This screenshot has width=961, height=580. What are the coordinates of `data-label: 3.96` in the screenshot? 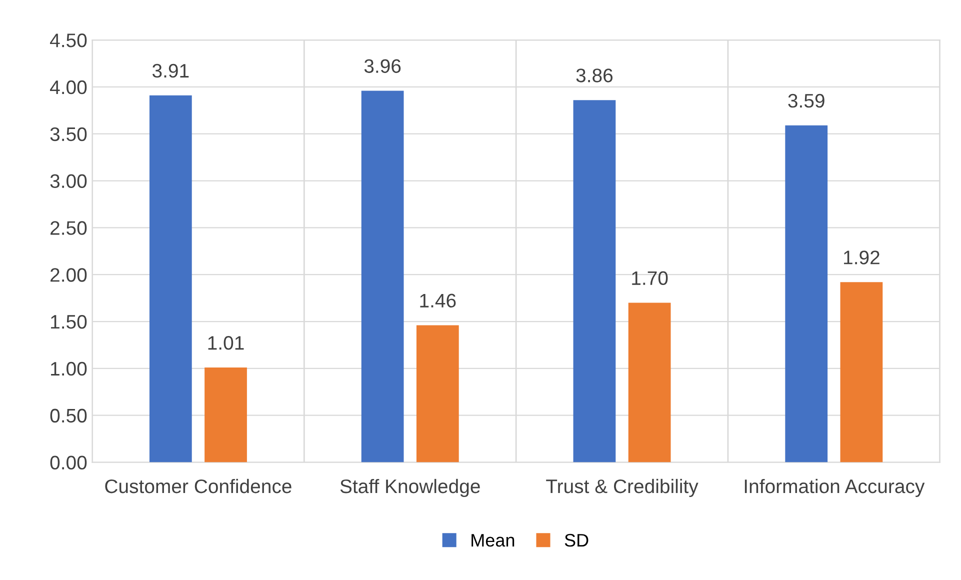 It's located at (382, 66).